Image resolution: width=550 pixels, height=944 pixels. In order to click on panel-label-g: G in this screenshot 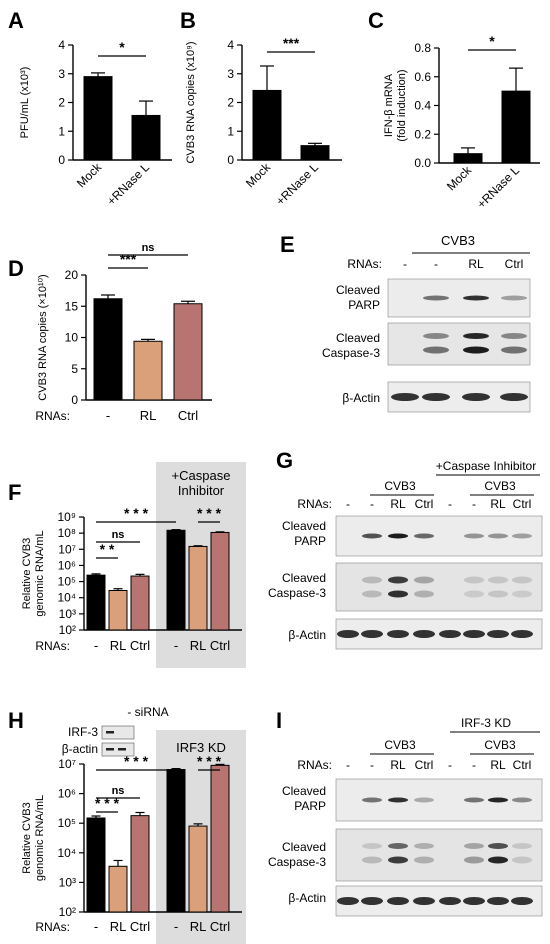, I will do `click(284, 460)`.